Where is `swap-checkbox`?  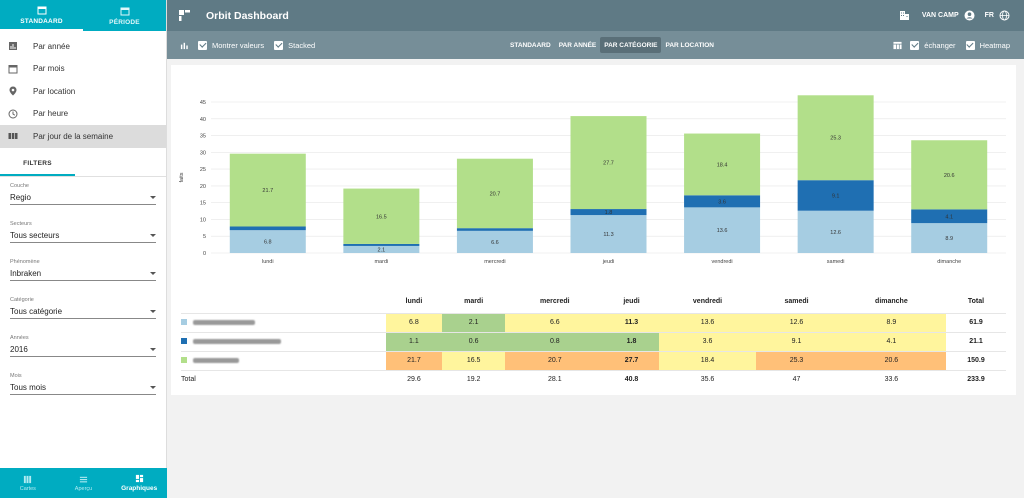 swap-checkbox is located at coordinates (915, 45).